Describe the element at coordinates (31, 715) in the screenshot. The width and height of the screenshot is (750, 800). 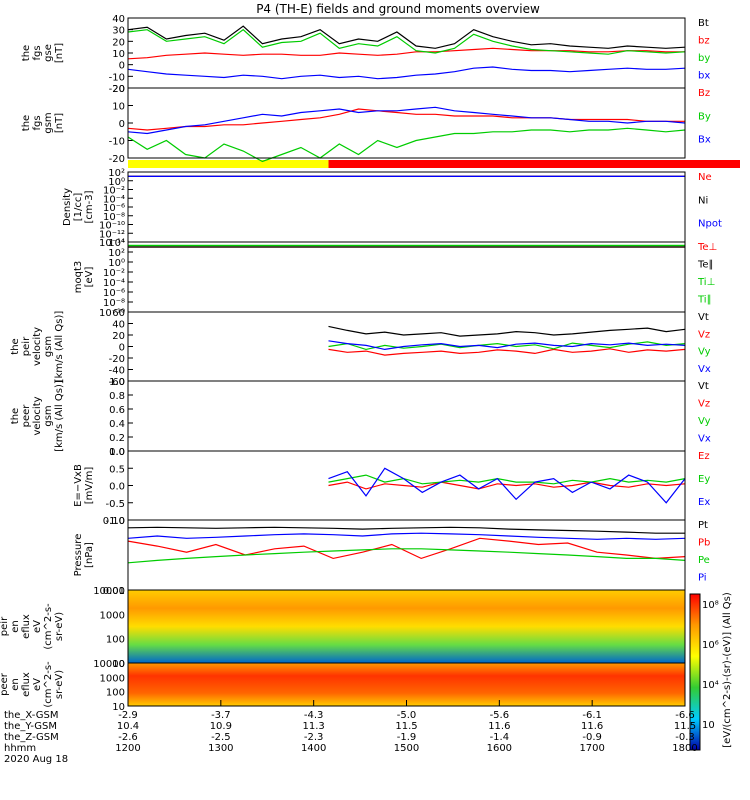
I see `footer-row-label: the_X-GSM` at that location.